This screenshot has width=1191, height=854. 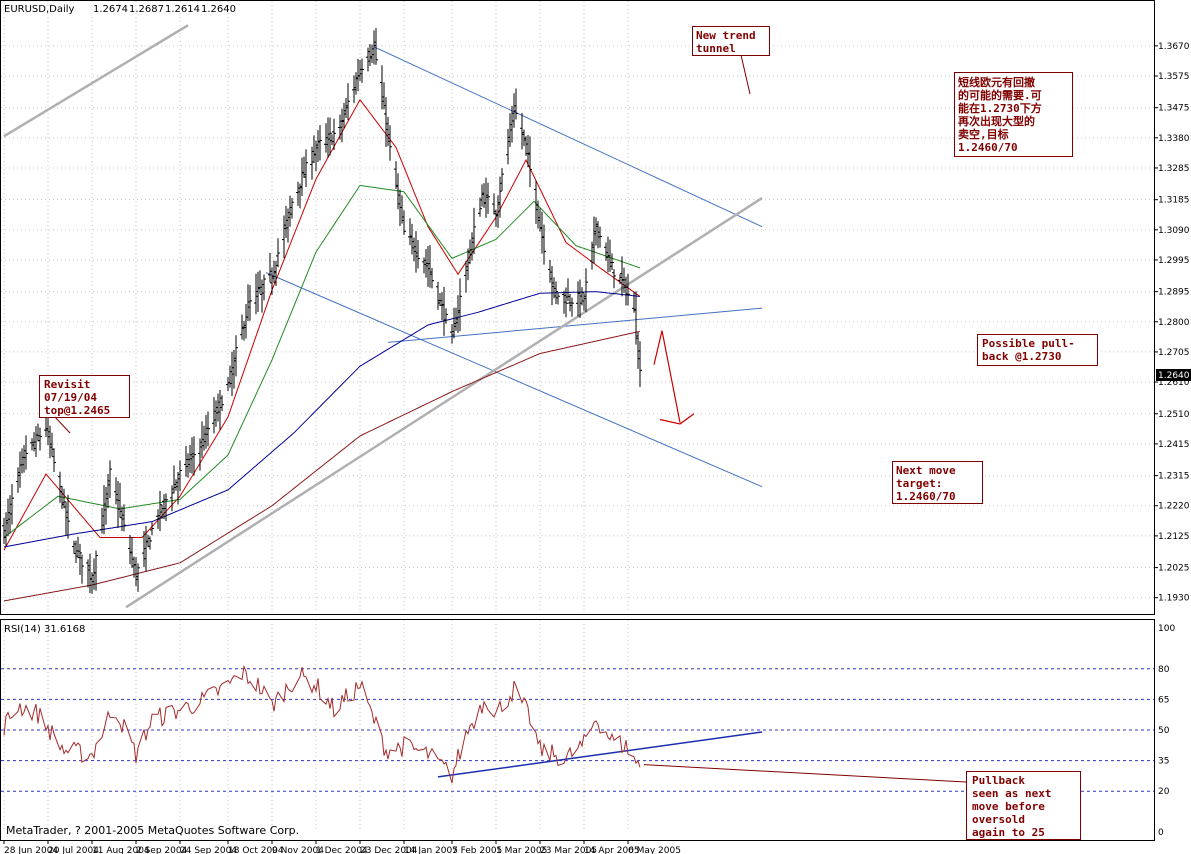 What do you see at coordinates (1174, 415) in the screenshot?
I see `y-tick-label: 1.2510` at bounding box center [1174, 415].